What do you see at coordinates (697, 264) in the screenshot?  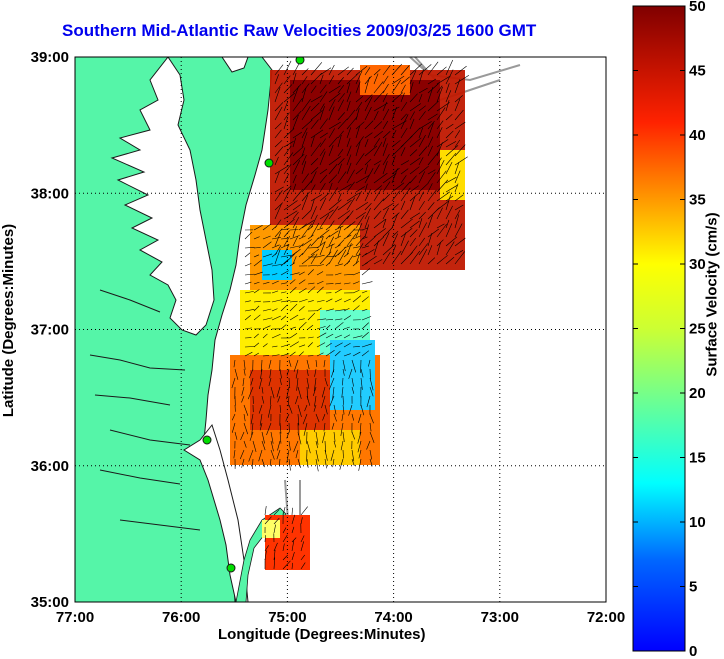 I see `colorbar-tick-label: 30` at bounding box center [697, 264].